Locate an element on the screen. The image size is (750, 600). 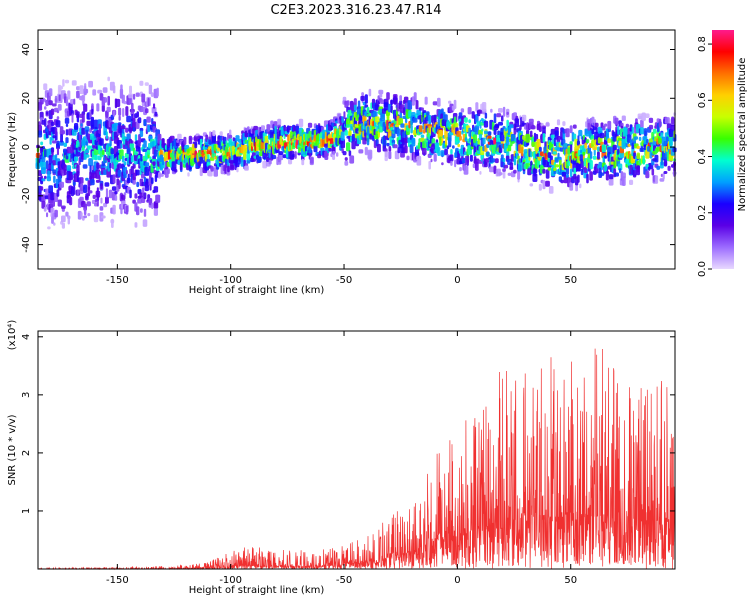
colorbar-tick-label: 0.4 is located at coordinates (702, 157).